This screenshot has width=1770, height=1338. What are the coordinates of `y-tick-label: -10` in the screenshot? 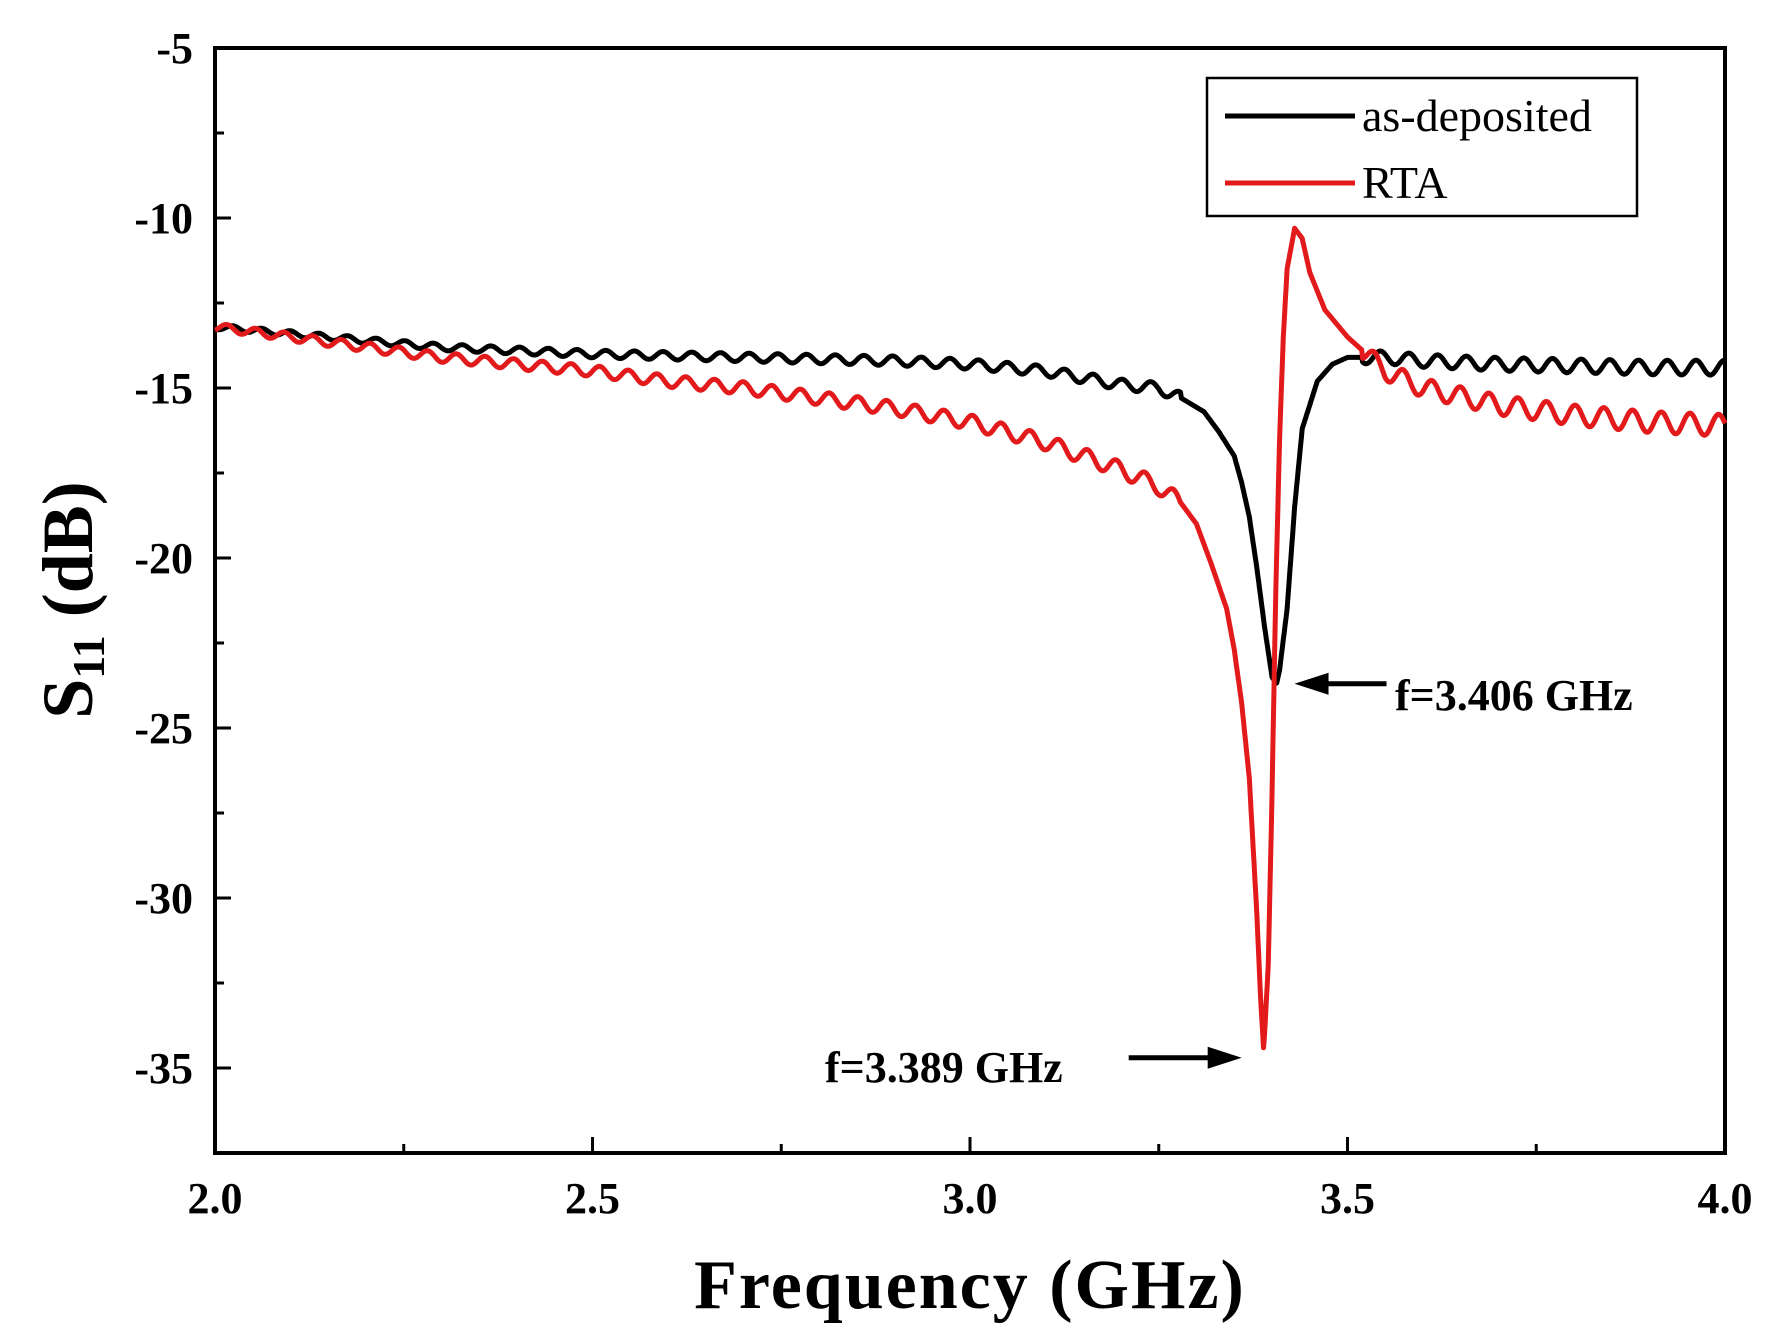 It's located at (163, 218).